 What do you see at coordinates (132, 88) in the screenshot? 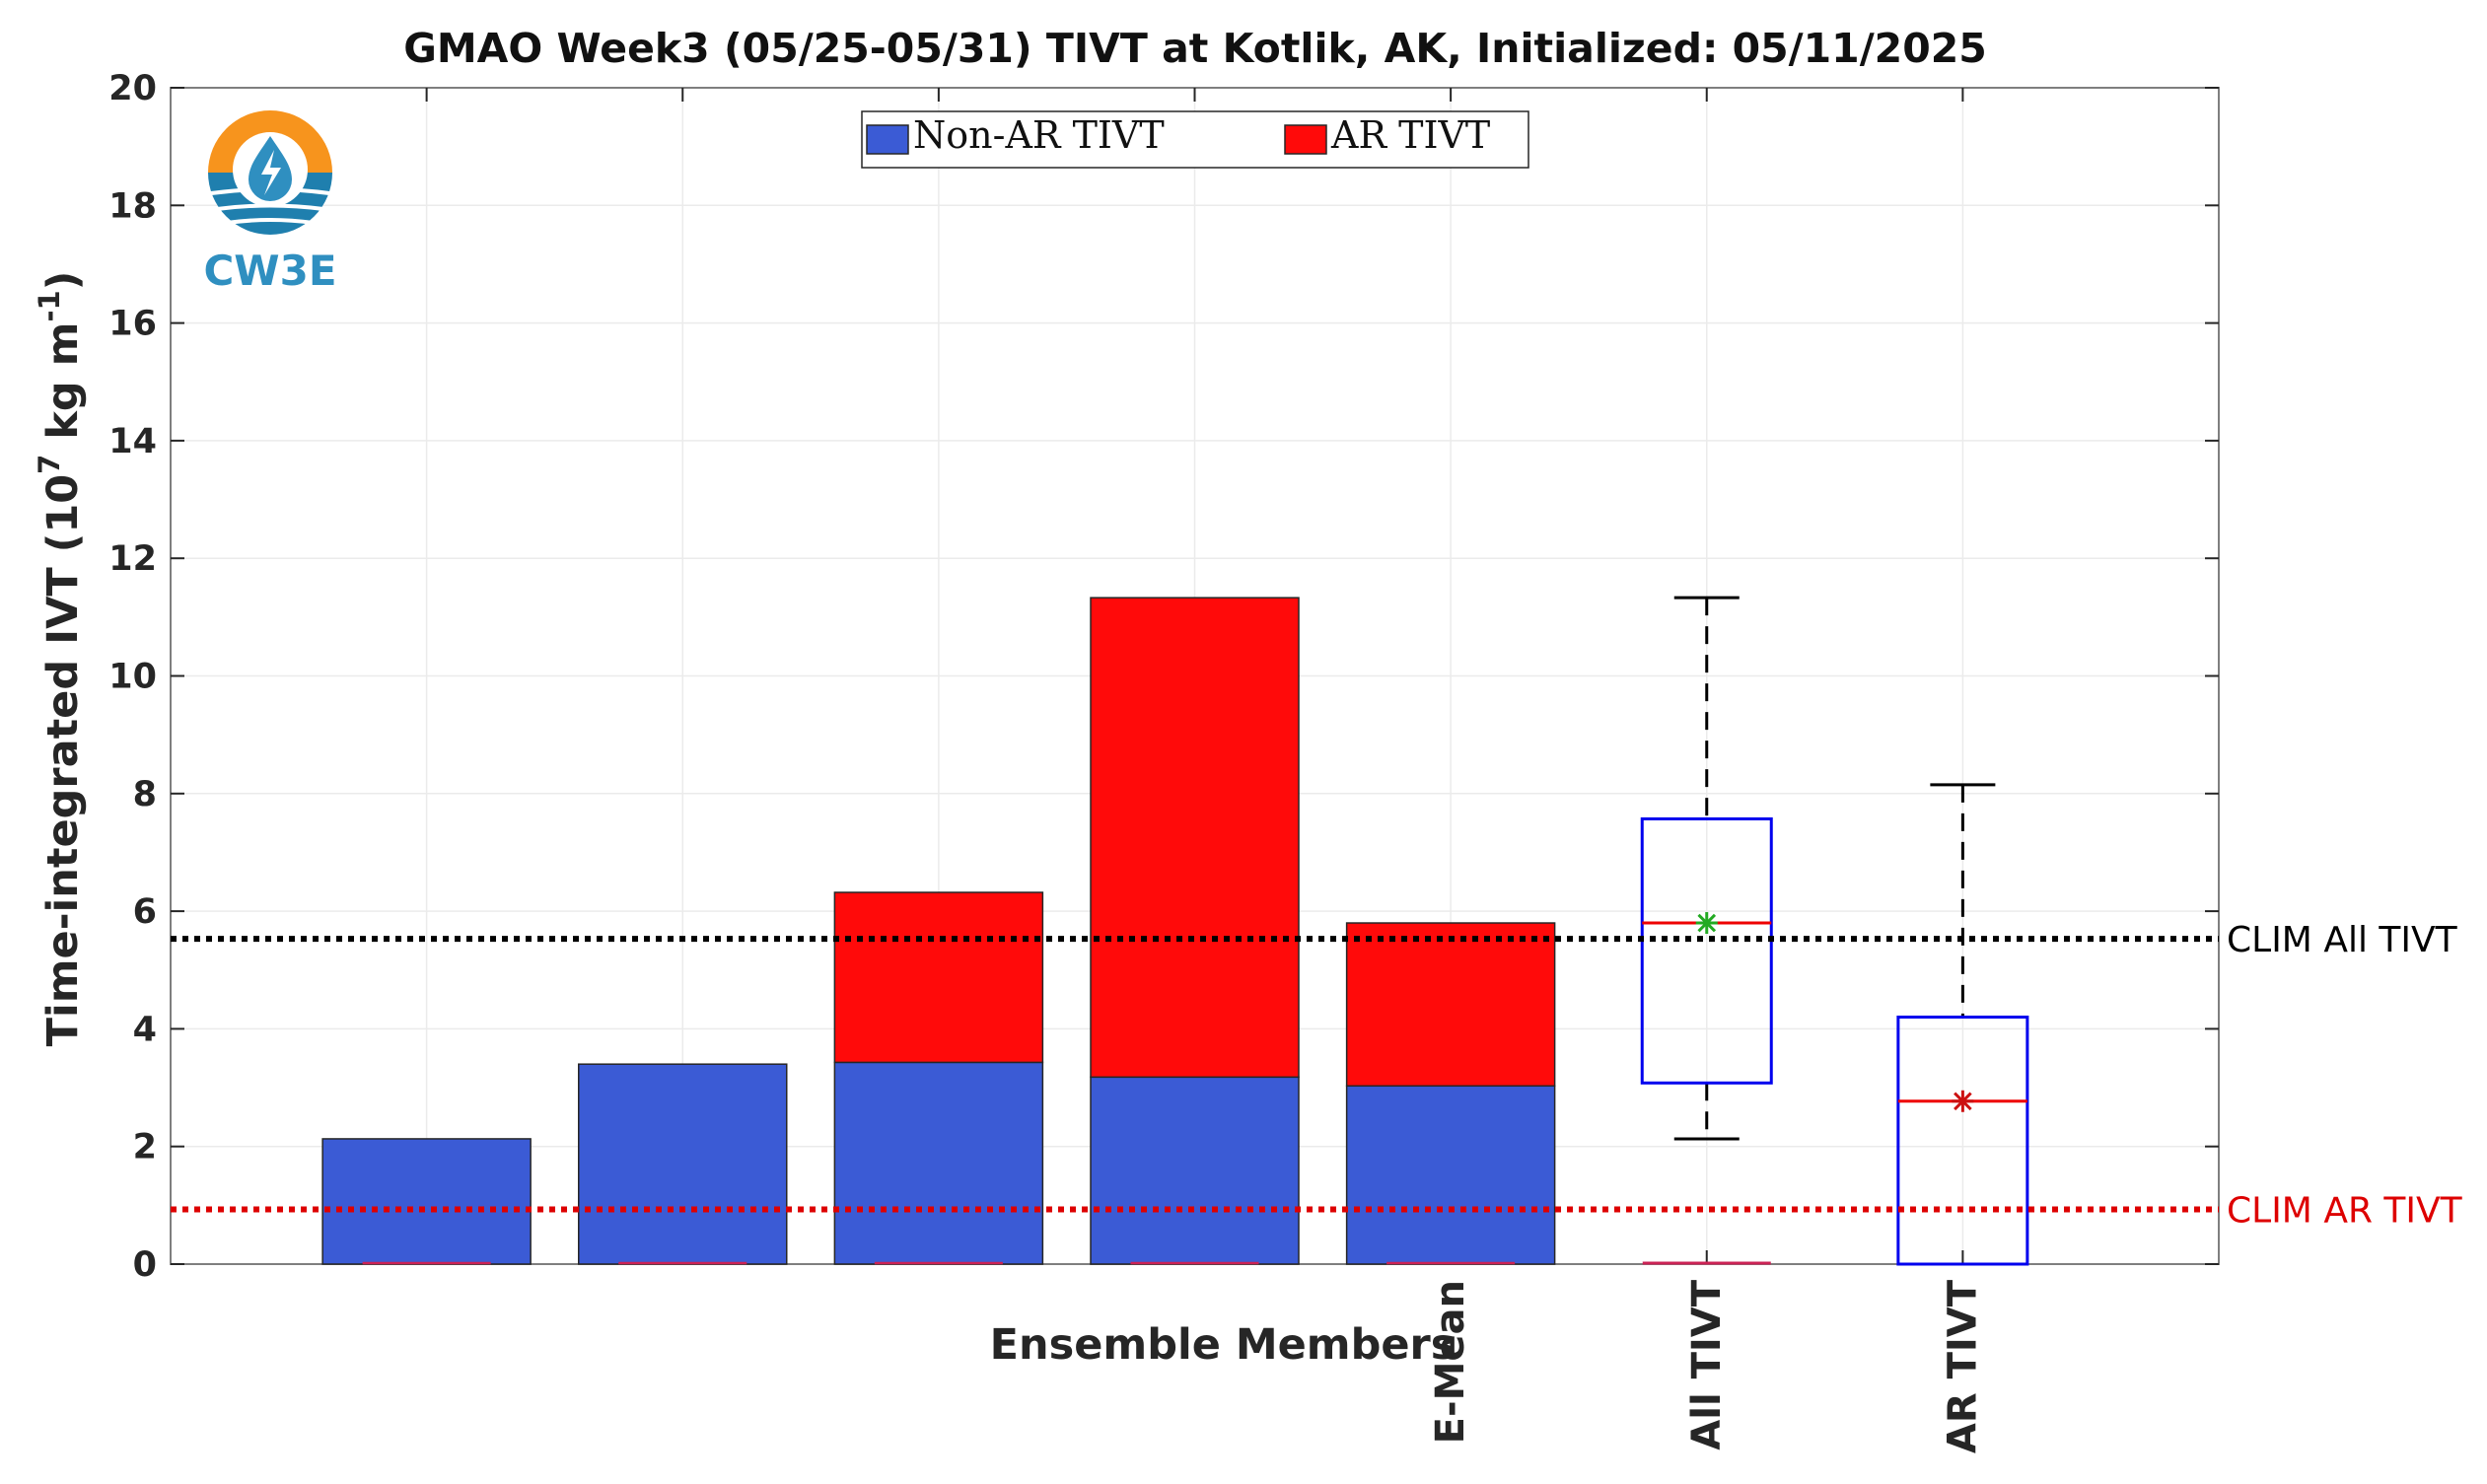
I see `y-tick-label: 20` at bounding box center [132, 88].